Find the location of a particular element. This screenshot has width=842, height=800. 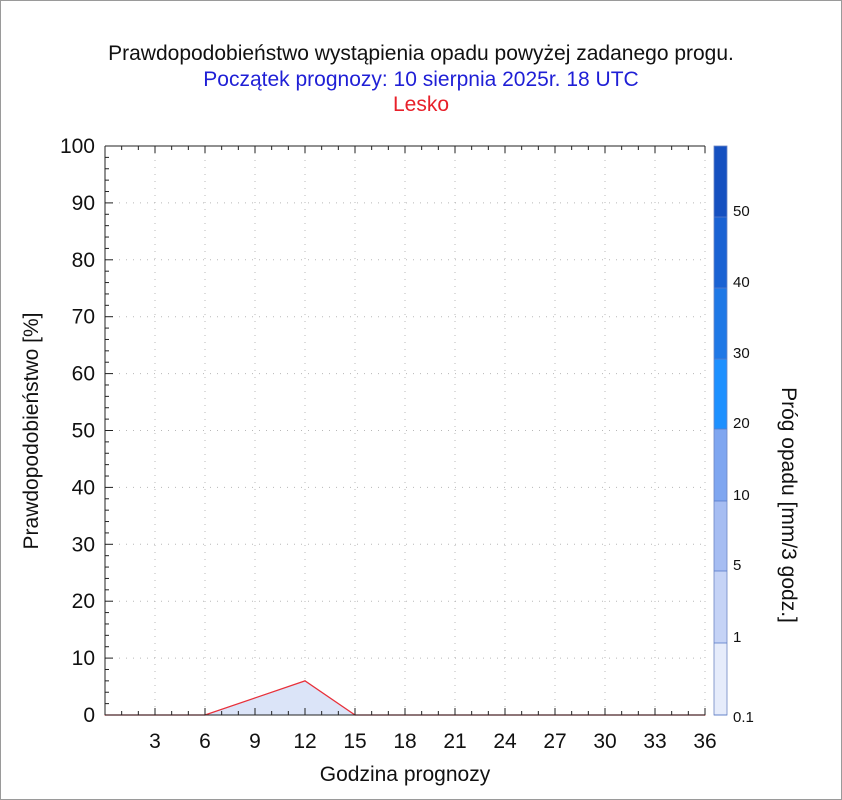

colorbar-tick-label: 1 is located at coordinates (737, 637).